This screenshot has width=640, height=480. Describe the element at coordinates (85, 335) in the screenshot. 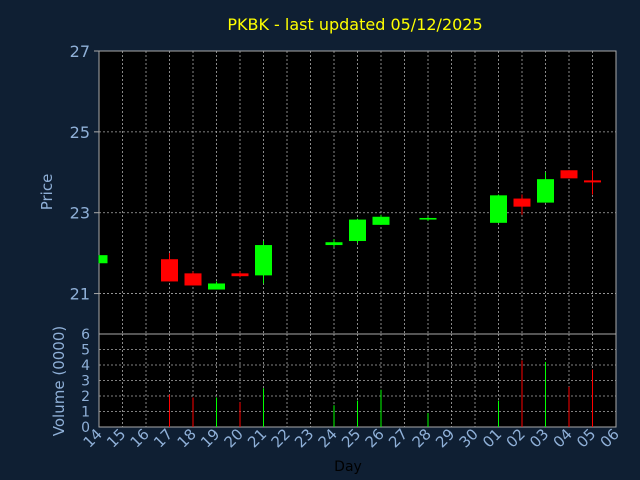

I see `volume-tick-label: 6` at that location.